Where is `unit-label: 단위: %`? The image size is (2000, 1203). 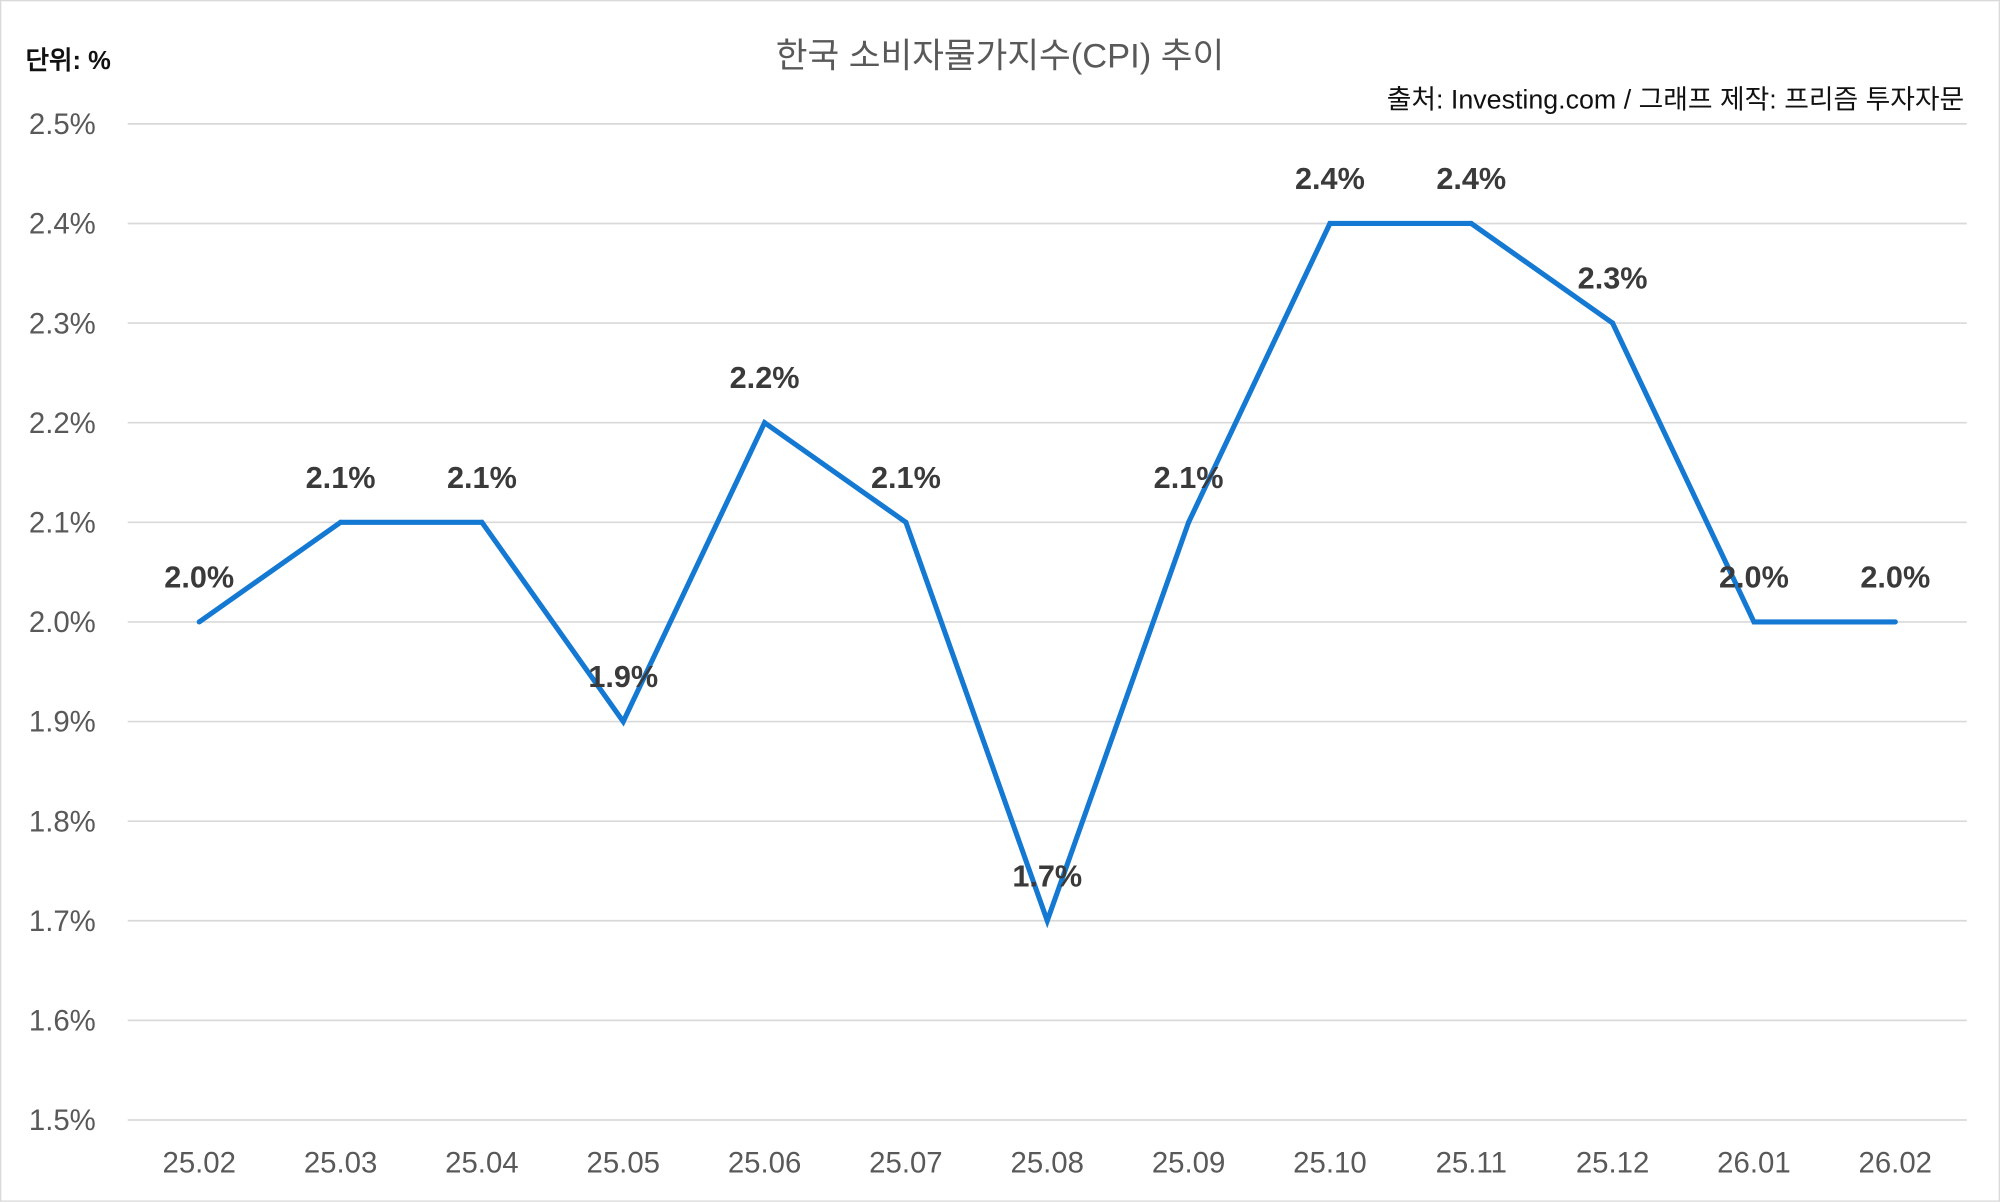 unit-label: 단위: % is located at coordinates (69, 61).